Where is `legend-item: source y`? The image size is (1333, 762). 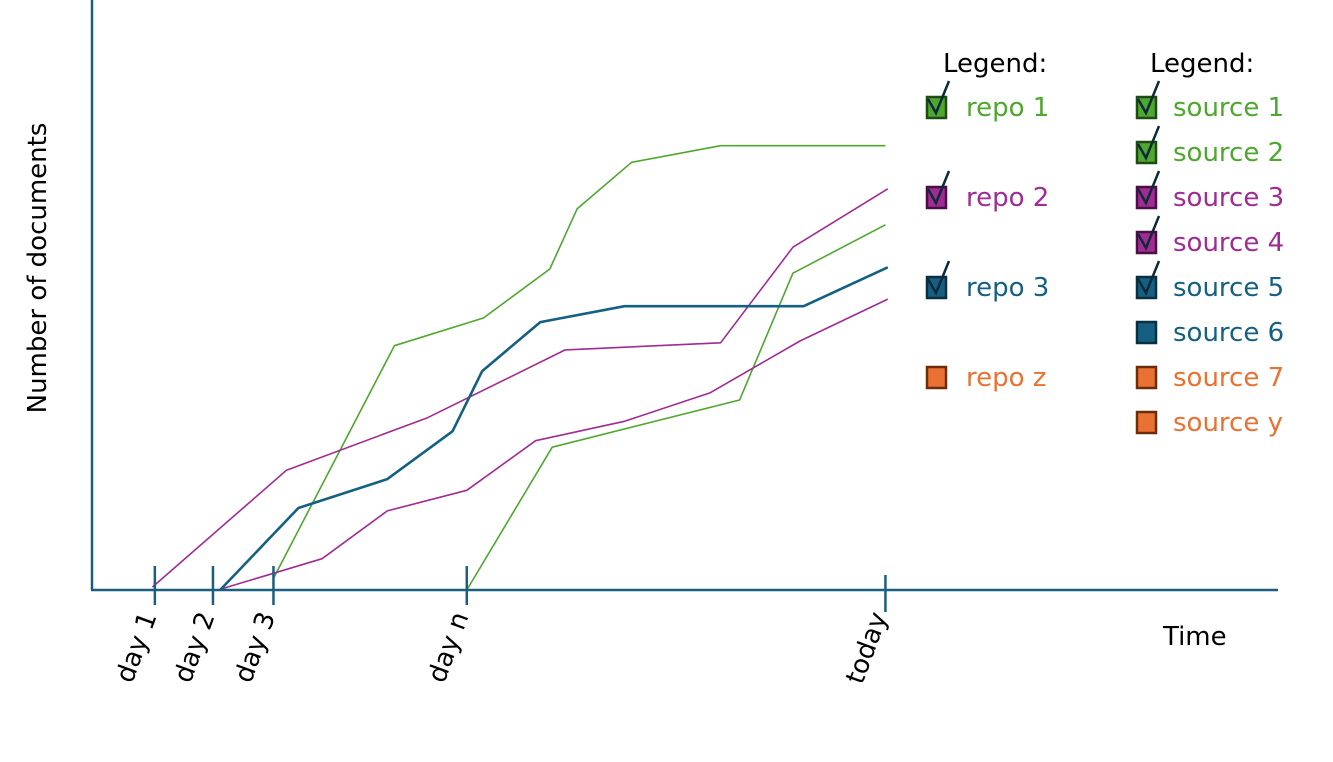 legend-item: source y is located at coordinates (1209, 423).